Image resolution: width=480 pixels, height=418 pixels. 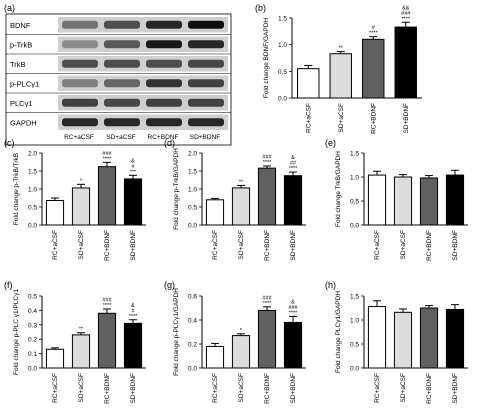 I want to click on blot-lane-label: RC+BDNF, so click(x=163, y=137).